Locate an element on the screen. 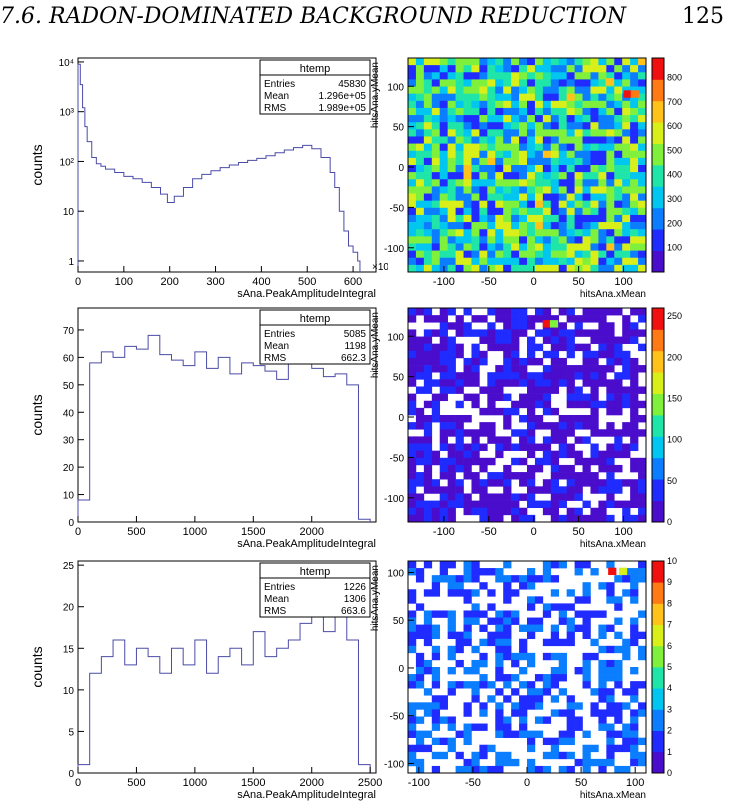 The height and width of the screenshot is (805, 736). y-tick-label: 25 is located at coordinates (69, 566).